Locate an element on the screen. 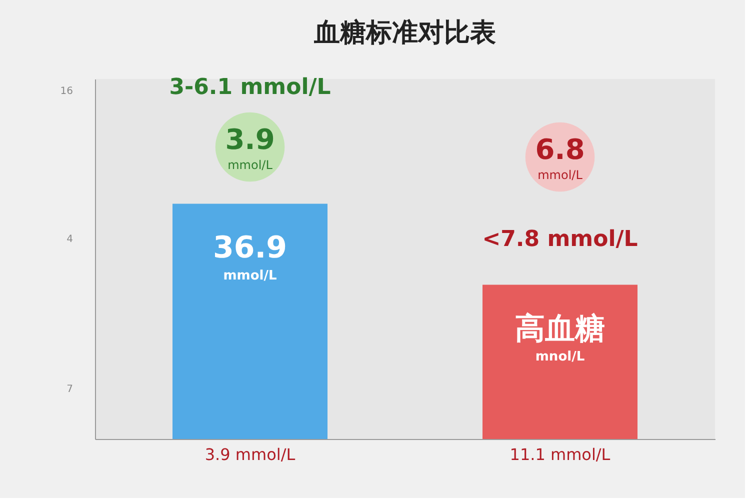 Image resolution: width=750 pixels, height=500 pixels. text: 16 is located at coordinates (66, 91).